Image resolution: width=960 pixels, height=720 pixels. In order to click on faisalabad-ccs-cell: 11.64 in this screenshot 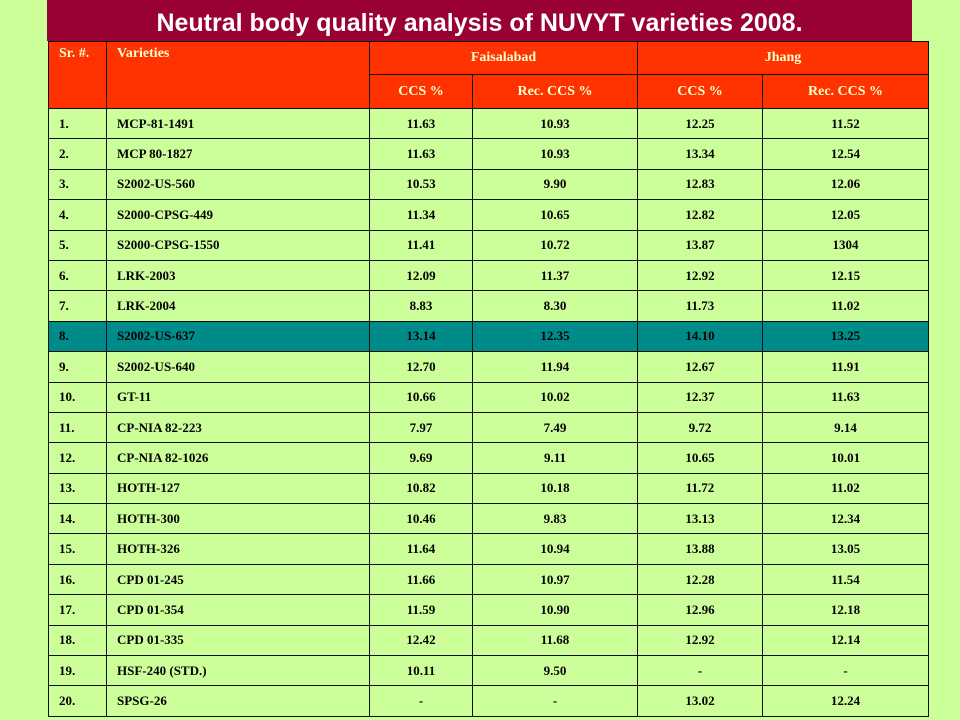, I will do `click(421, 549)`.